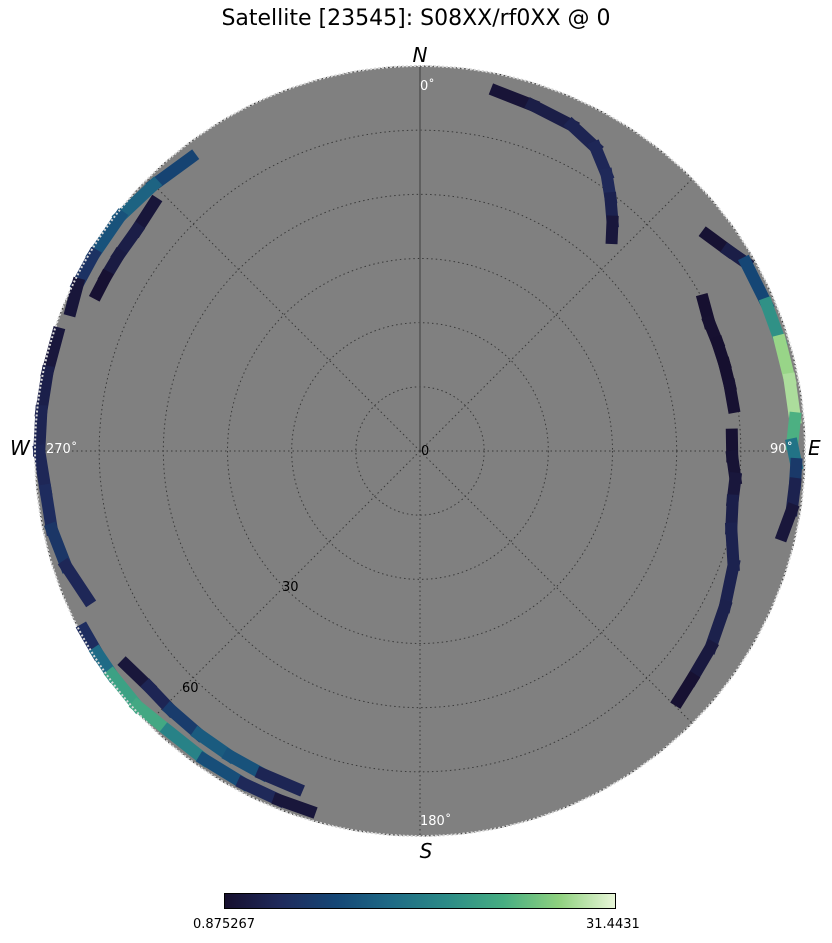 Image resolution: width=832 pixels, height=943 pixels. What do you see at coordinates (613, 924) in the screenshot?
I see `colorbar-max-label: 31.4431` at bounding box center [613, 924].